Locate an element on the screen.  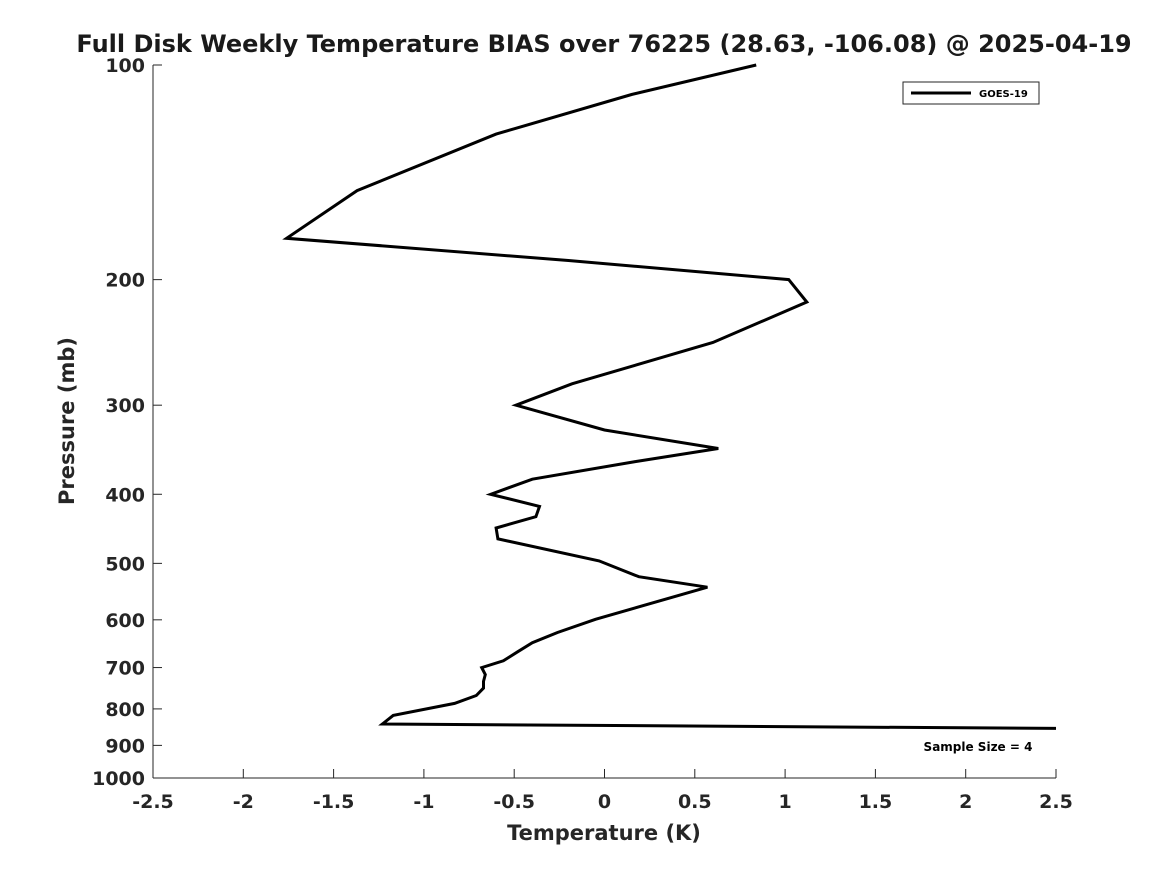
x-tick-label: -2.5 is located at coordinates (153, 802).